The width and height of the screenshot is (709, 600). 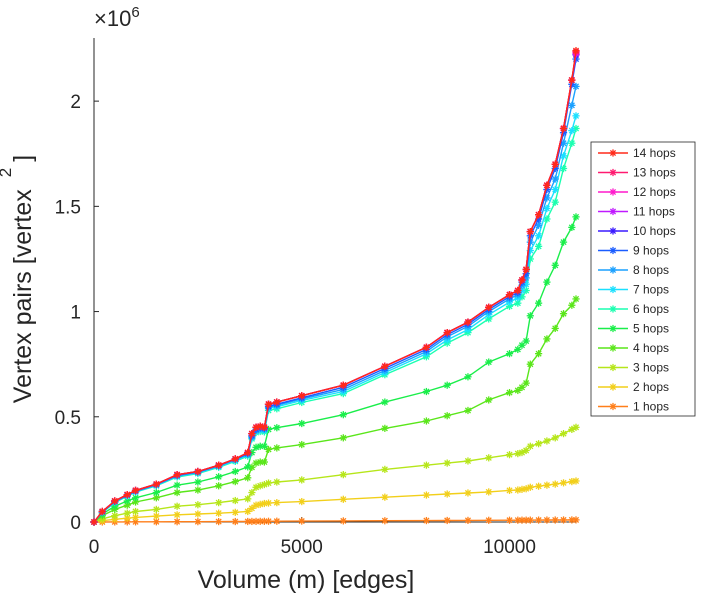 I want to click on series-2-hops, so click(x=335, y=501).